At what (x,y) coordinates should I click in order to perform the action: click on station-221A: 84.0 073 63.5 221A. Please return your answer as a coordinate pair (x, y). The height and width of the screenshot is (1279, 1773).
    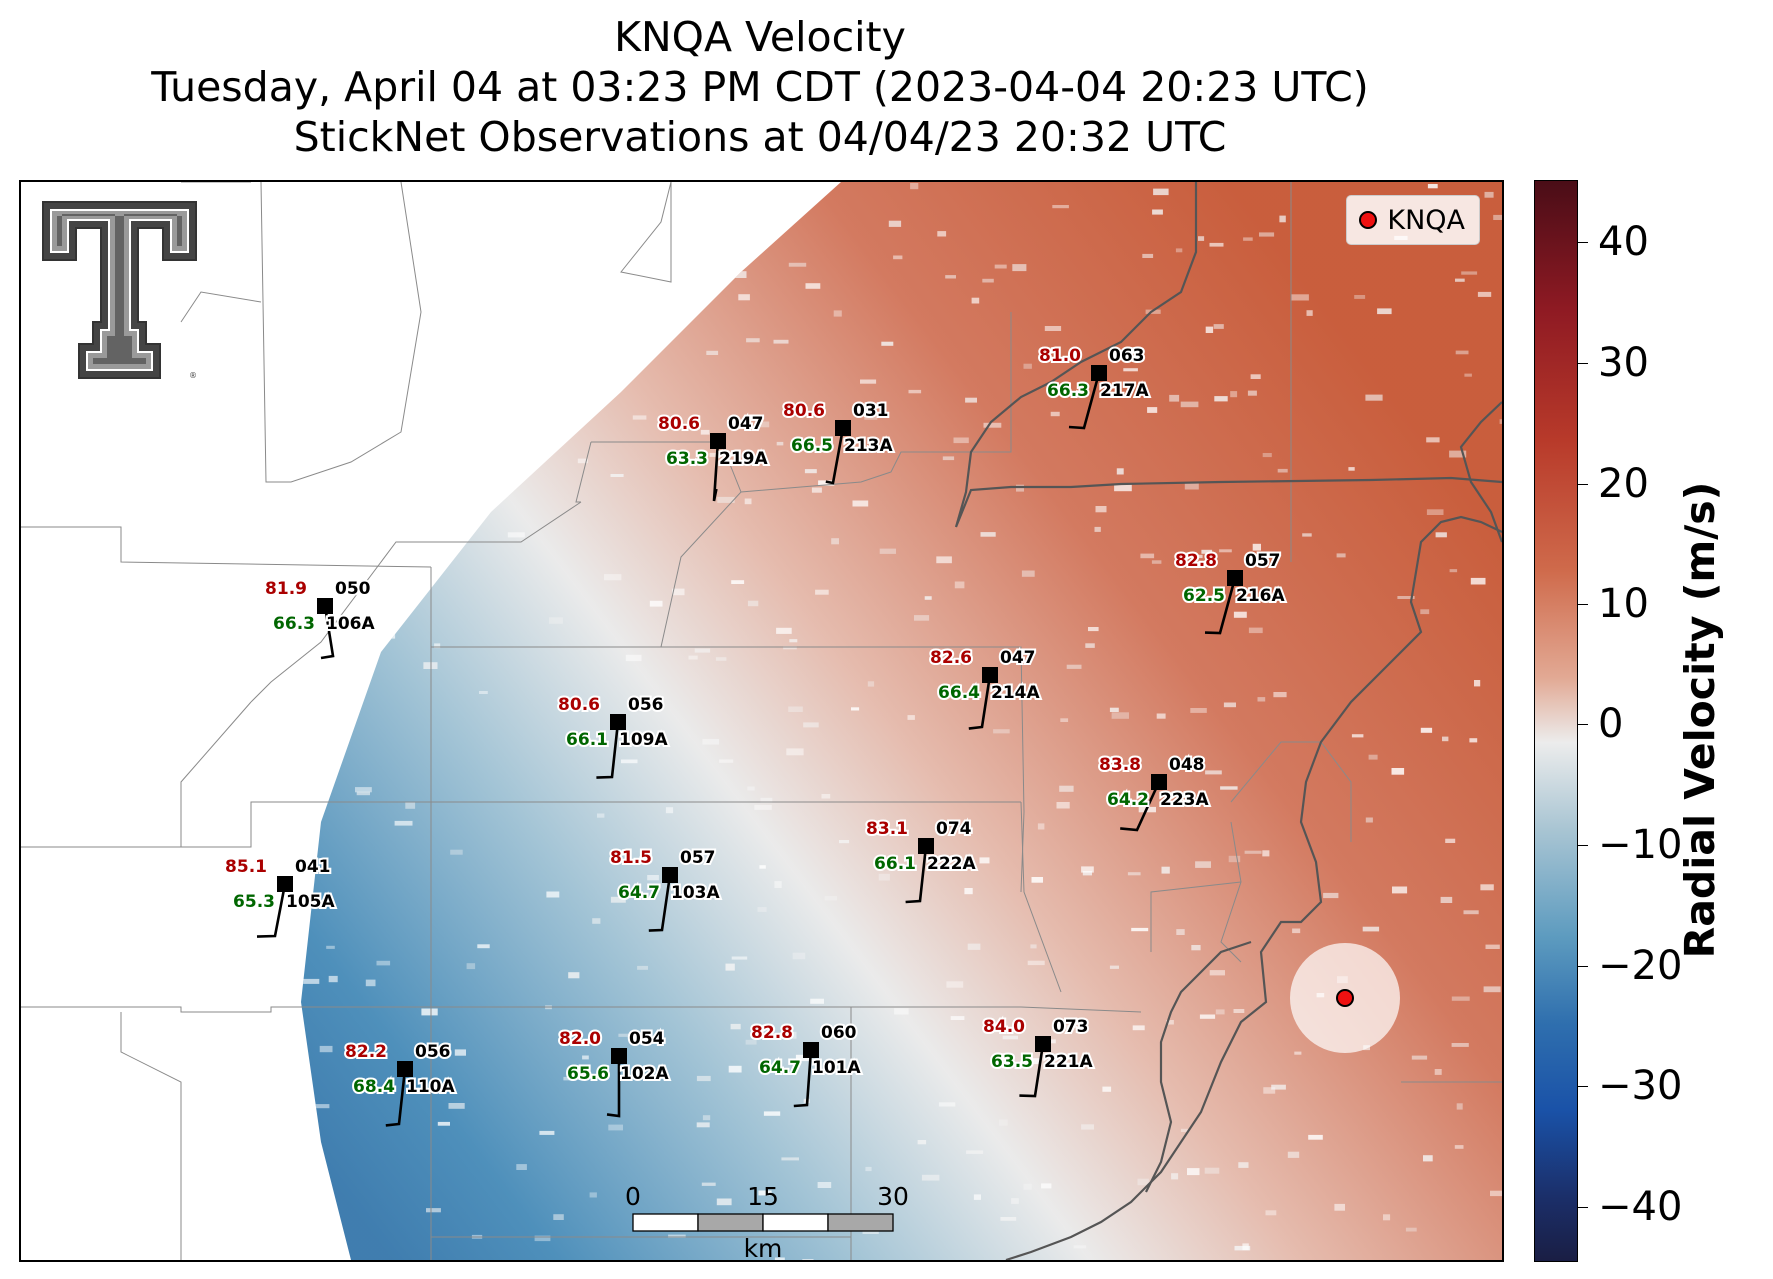
    Looking at the image, I should click on (1038, 1056).